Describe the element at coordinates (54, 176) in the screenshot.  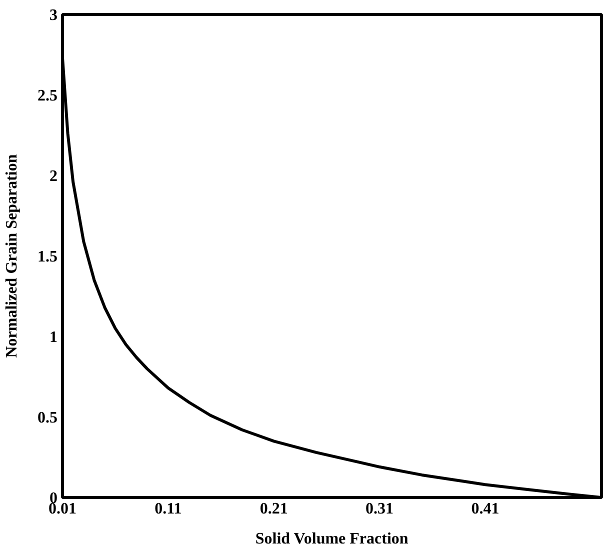
I see `y-tick-label: 2` at that location.